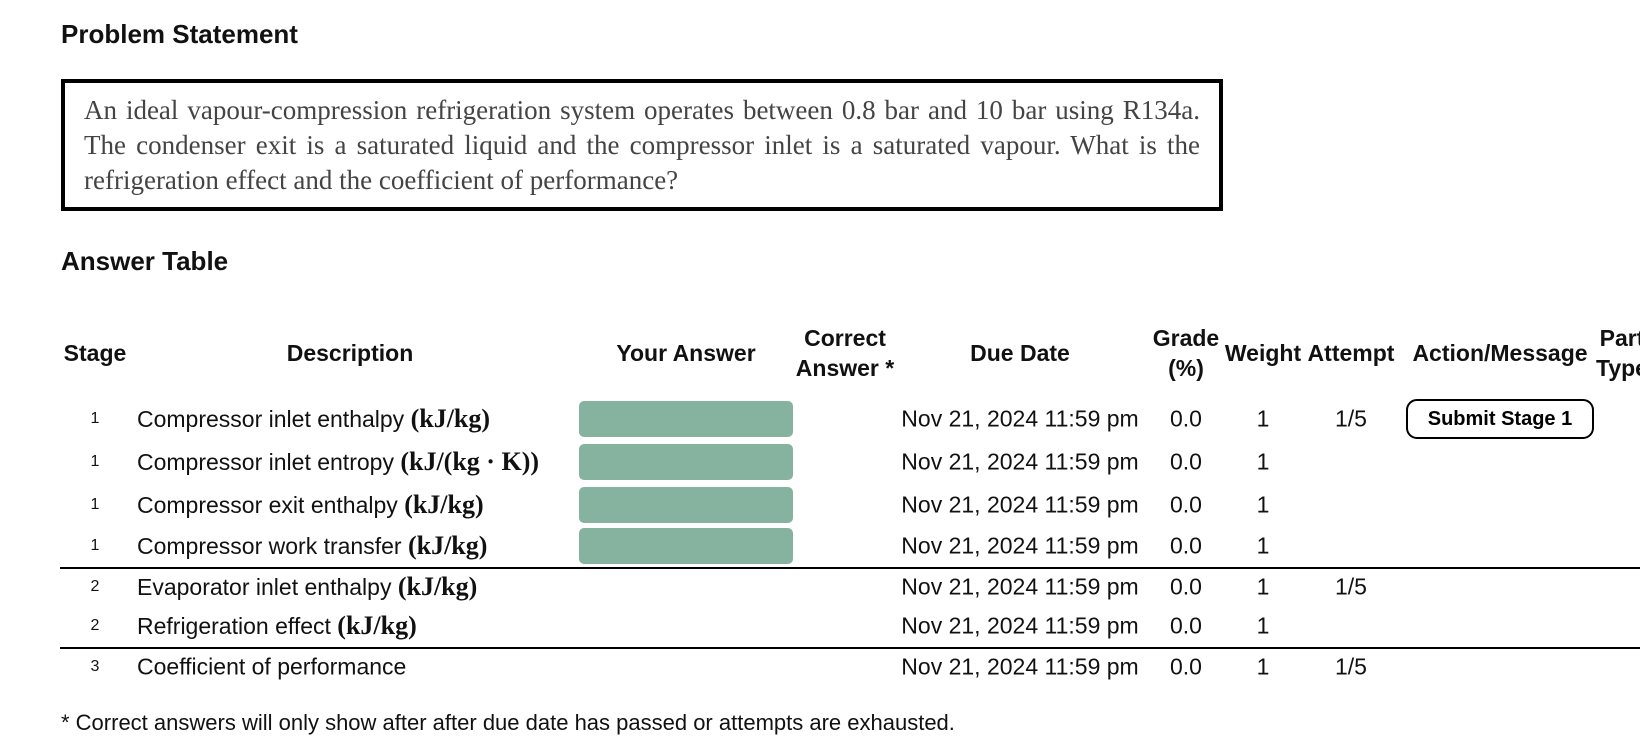  What do you see at coordinates (686, 353) in the screenshot?
I see `column-header: Your Answer` at bounding box center [686, 353].